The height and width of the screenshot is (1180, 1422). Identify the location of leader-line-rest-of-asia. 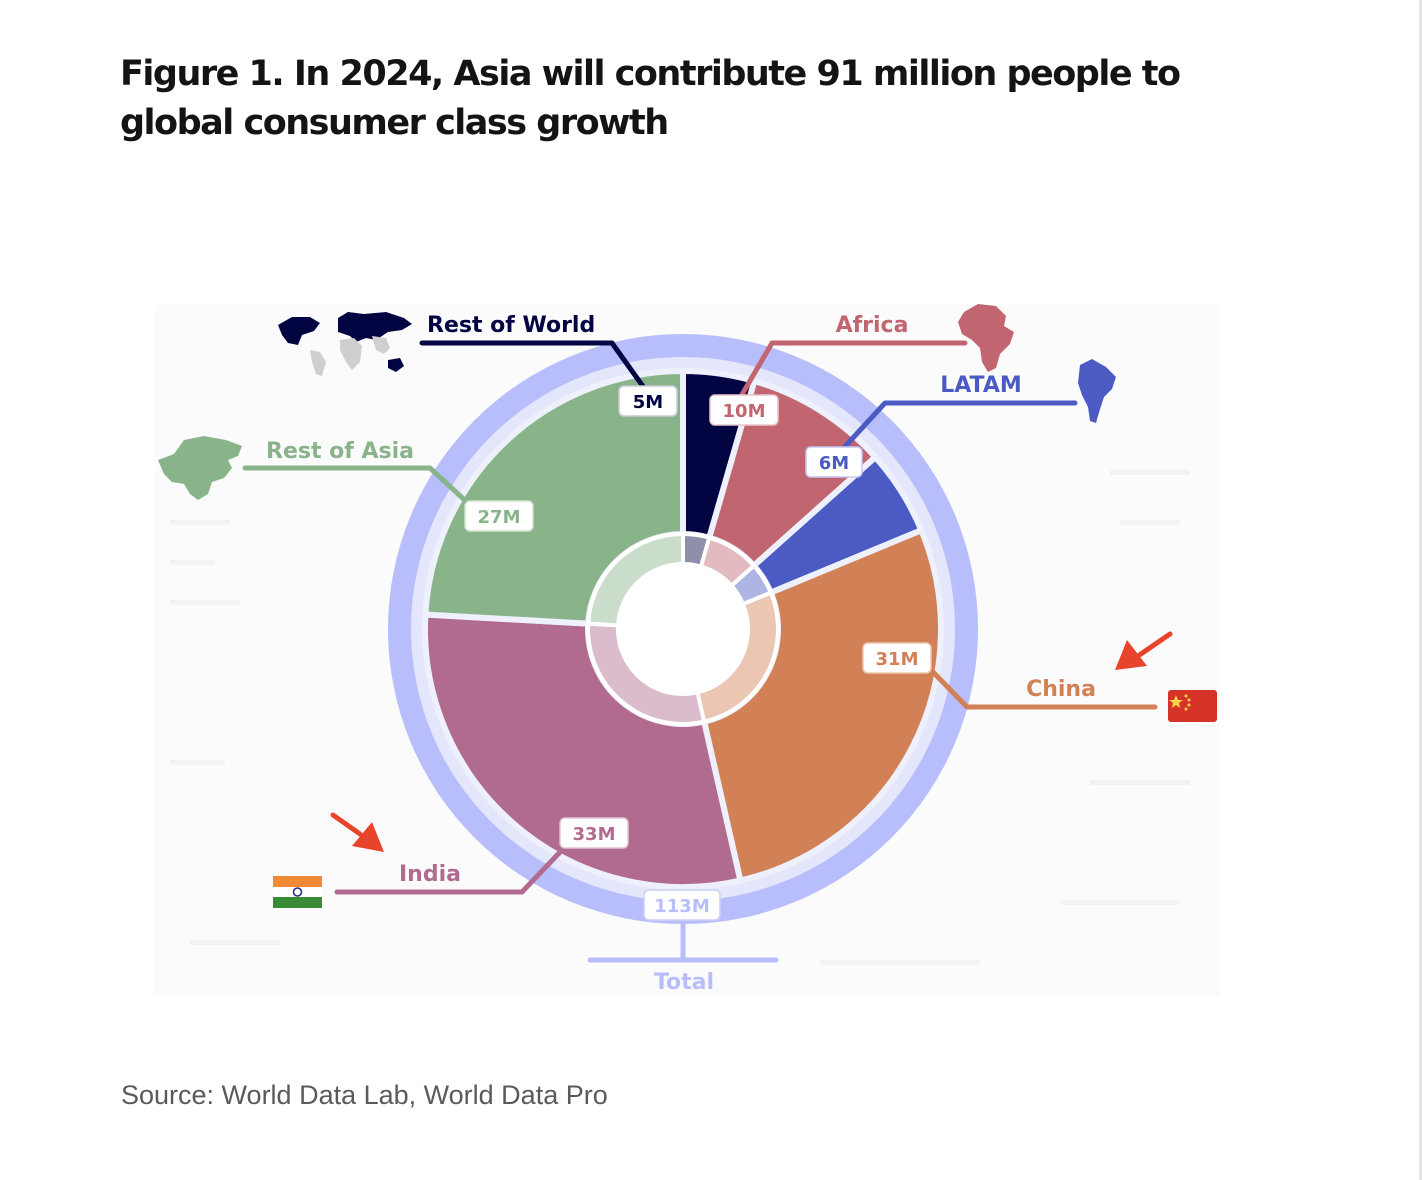
(357, 486).